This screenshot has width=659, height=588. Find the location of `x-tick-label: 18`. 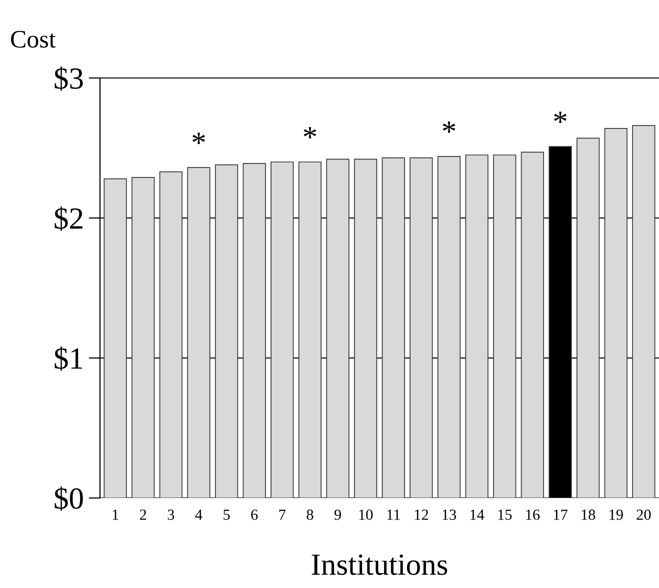

x-tick-label: 18 is located at coordinates (589, 515).